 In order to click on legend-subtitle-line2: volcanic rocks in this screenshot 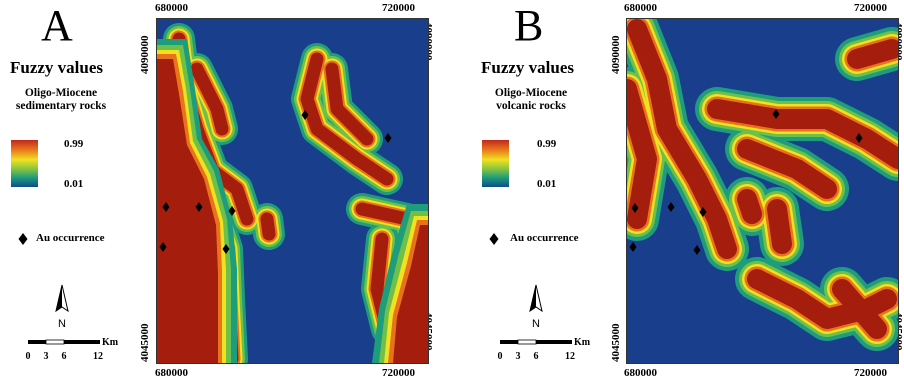, I will do `click(531, 106)`.